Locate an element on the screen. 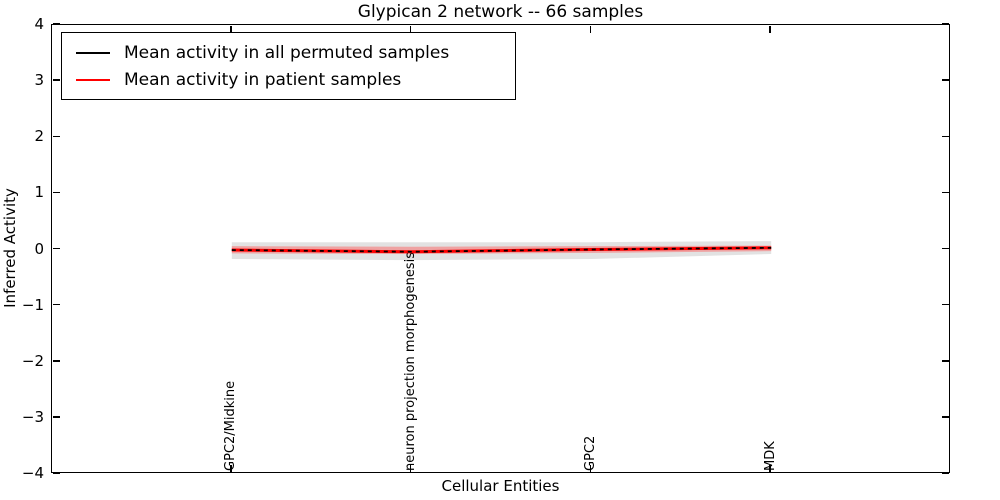  mean-activity-lines is located at coordinates (501, 250).